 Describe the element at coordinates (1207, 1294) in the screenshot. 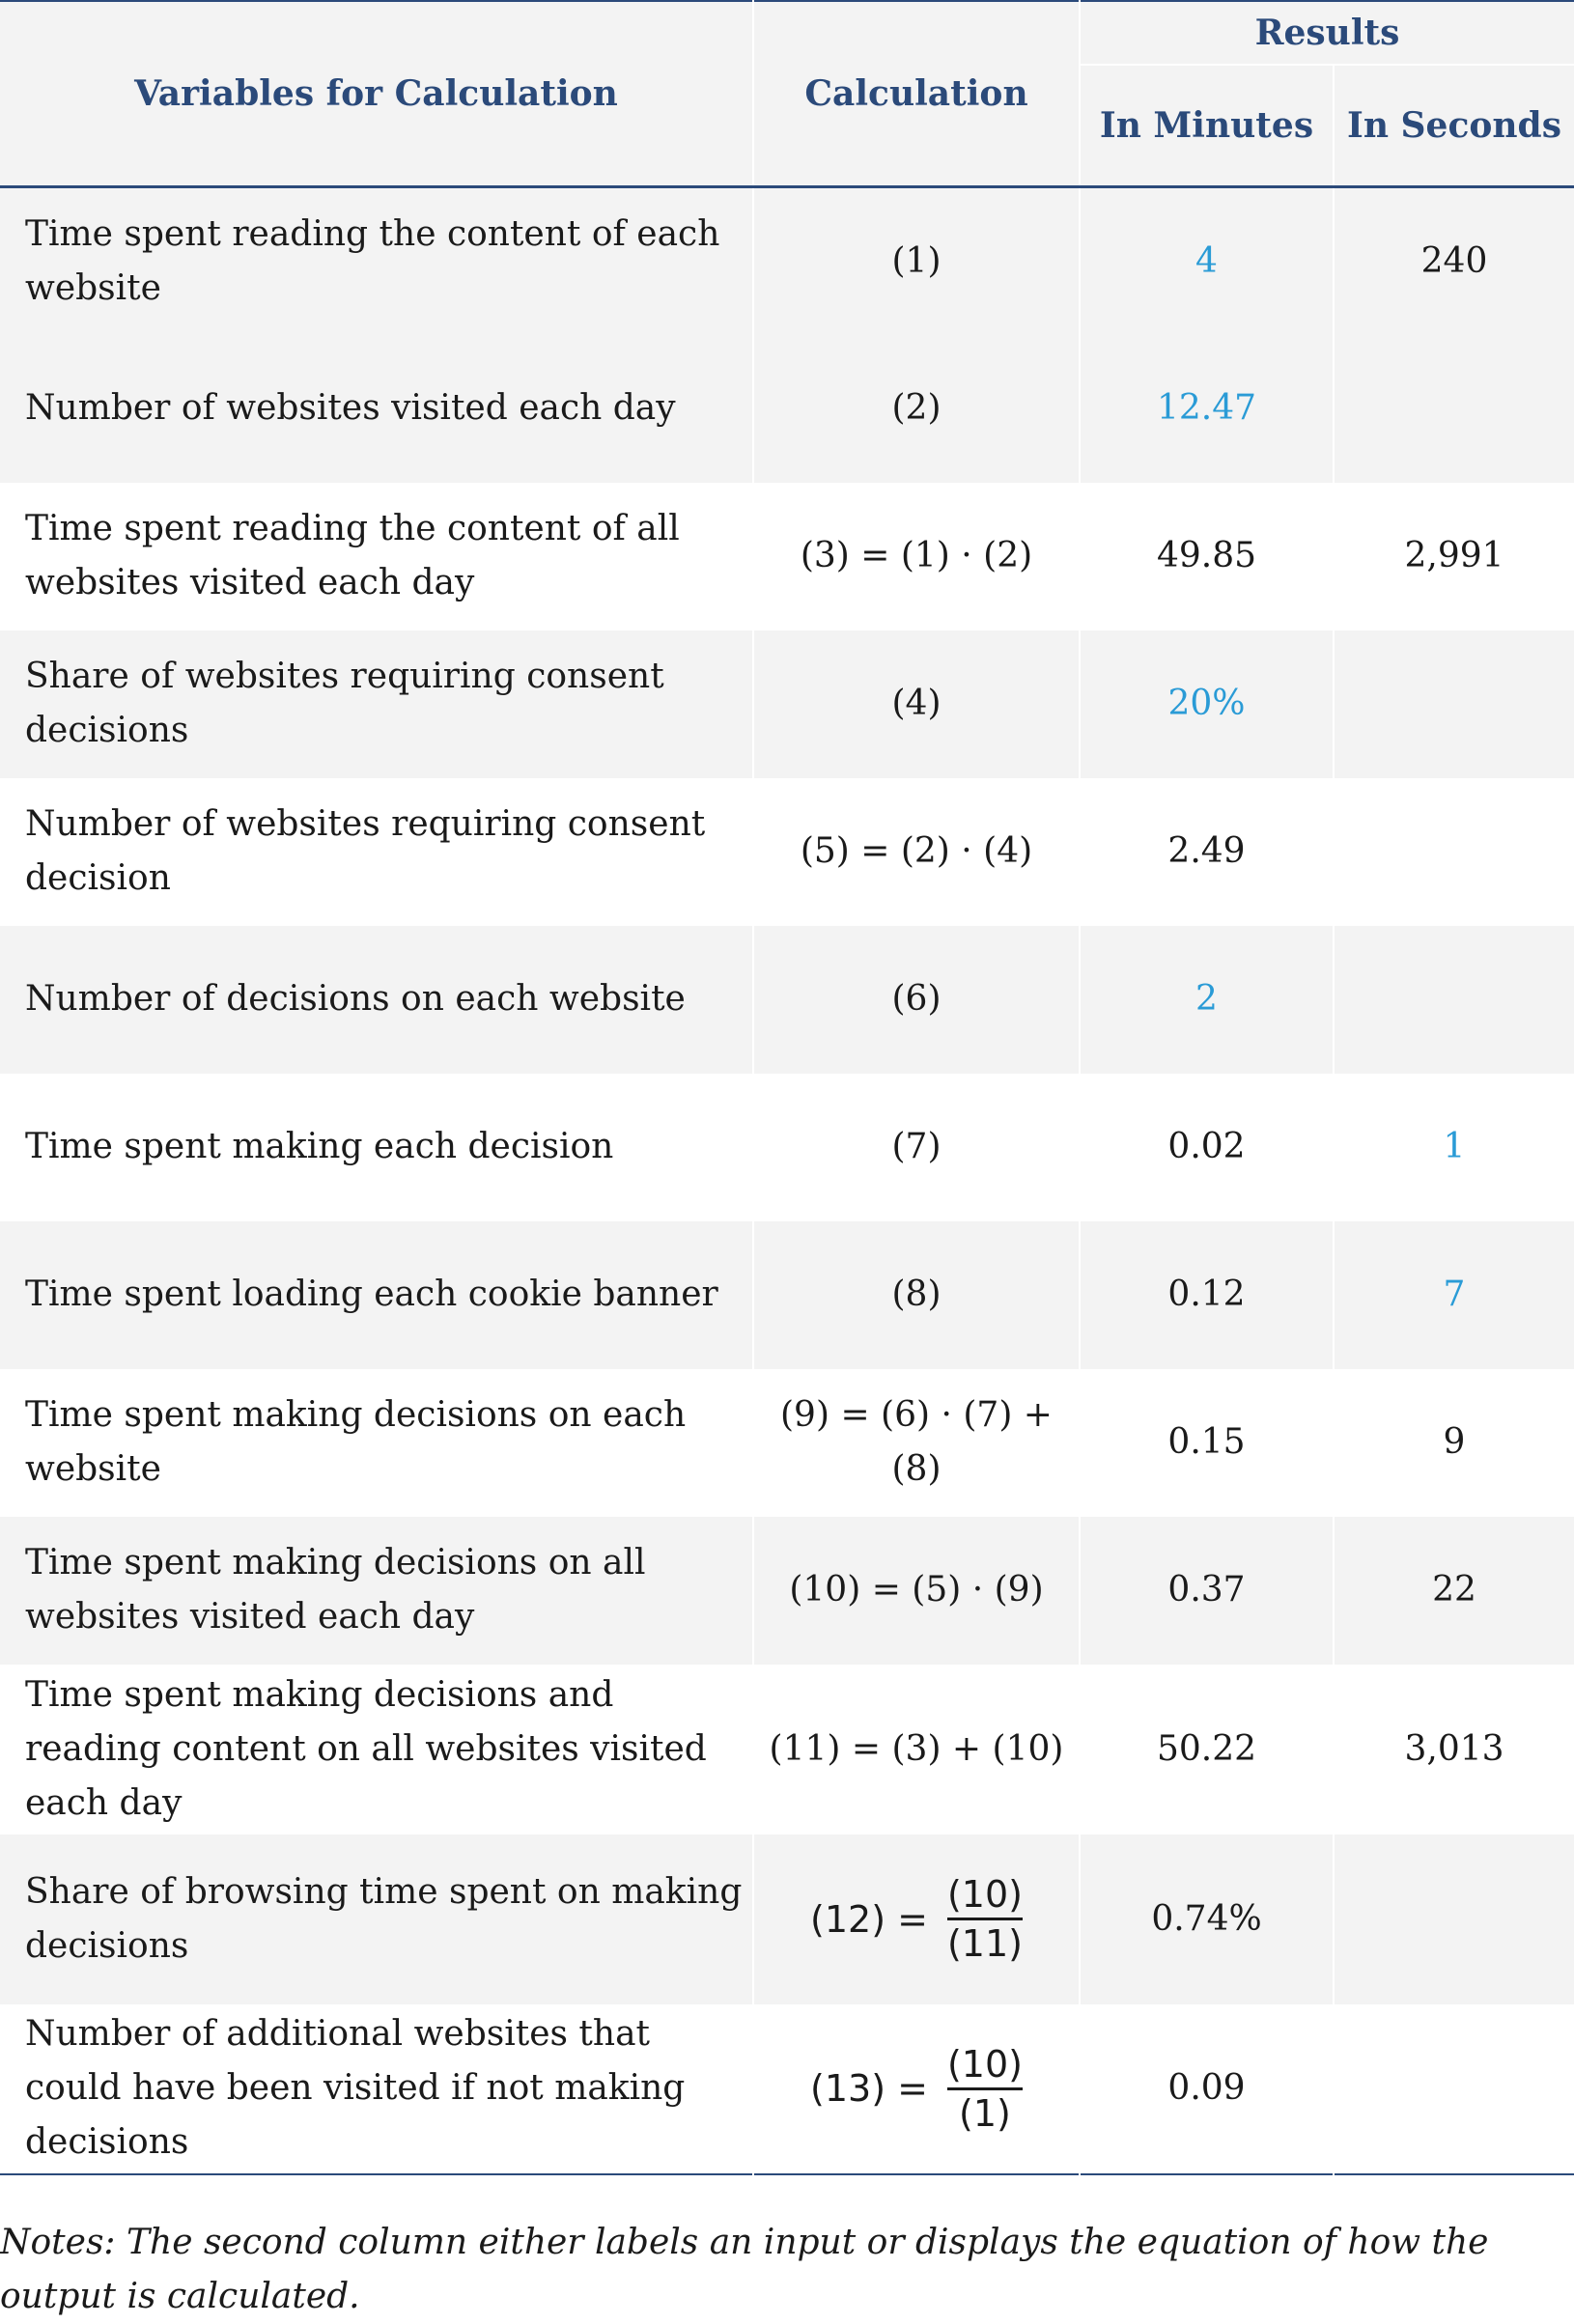

I see `row-minutes: 0.12` at that location.